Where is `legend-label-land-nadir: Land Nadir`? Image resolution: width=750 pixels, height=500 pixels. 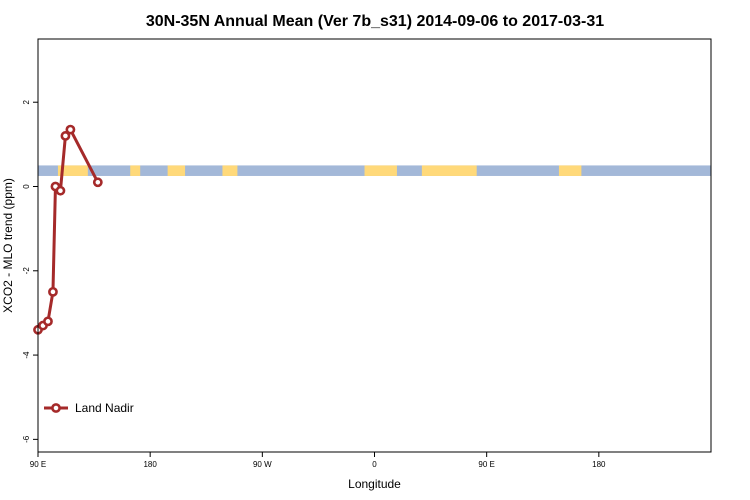 legend-label-land-nadir: Land Nadir is located at coordinates (104, 408).